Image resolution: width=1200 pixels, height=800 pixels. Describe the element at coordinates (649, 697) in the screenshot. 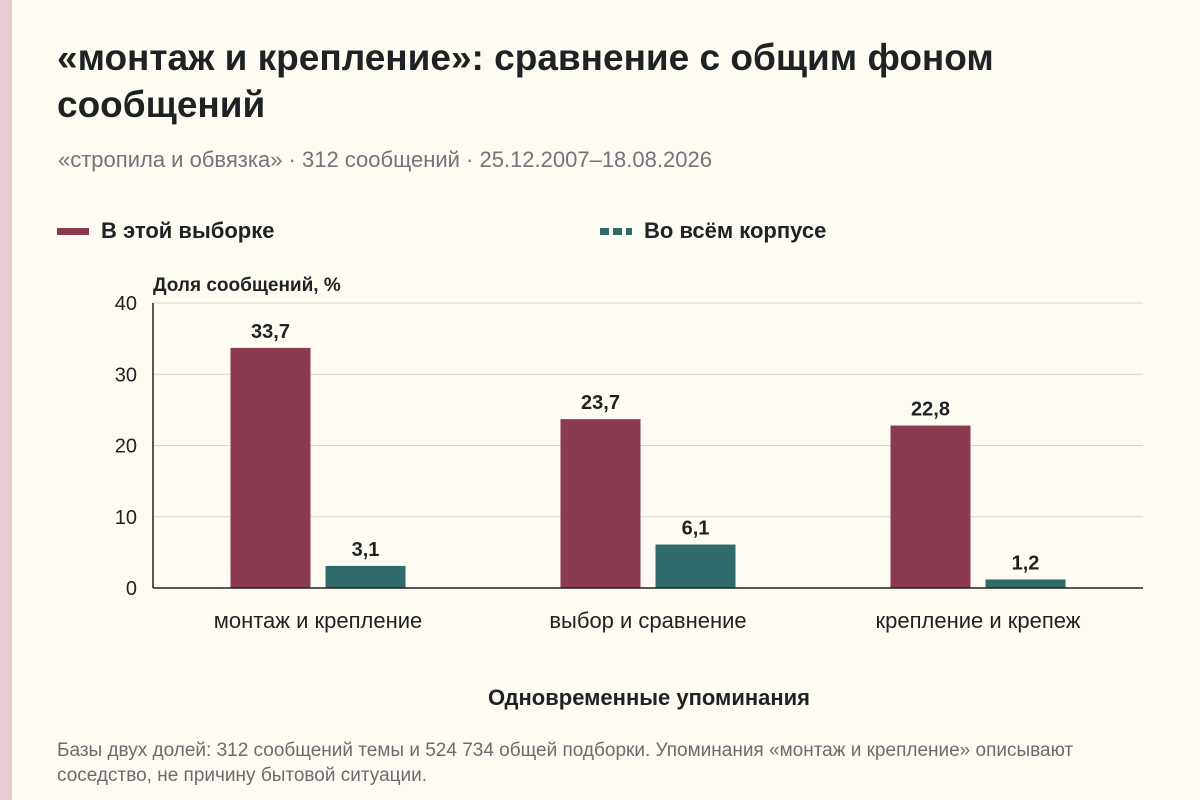

I see `x-axis-title: Одновременные упоминания` at that location.